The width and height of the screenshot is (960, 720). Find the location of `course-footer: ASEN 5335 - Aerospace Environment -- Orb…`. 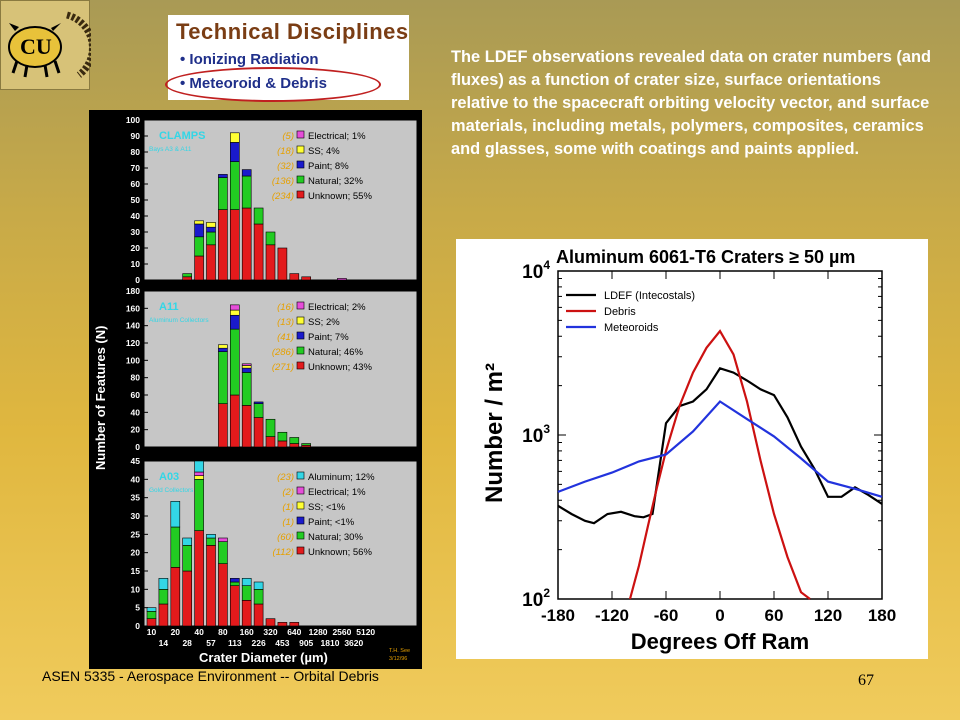

course-footer: ASEN 5335 - Aerospace Environment -- Orb… is located at coordinates (210, 676).